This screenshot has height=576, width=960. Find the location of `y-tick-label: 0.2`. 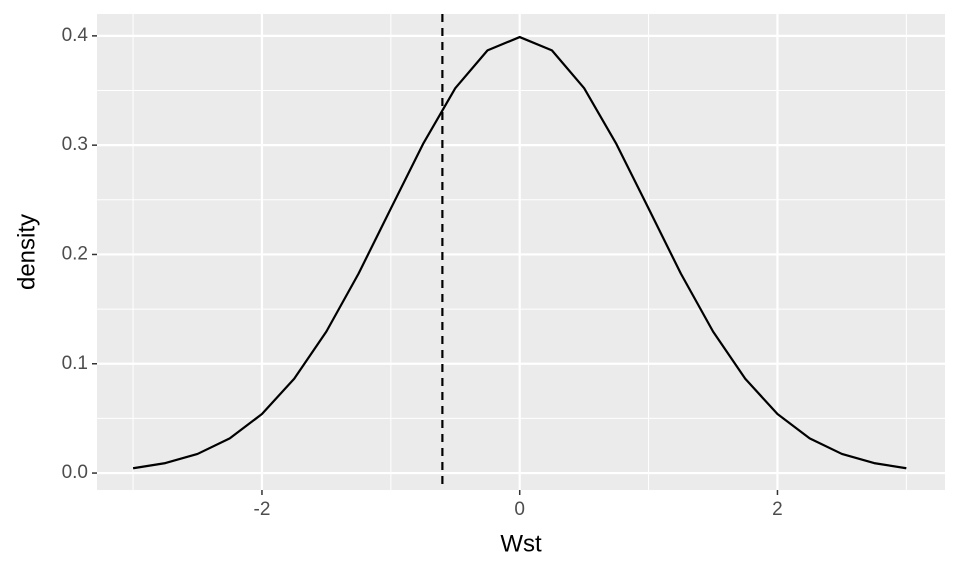

y-tick-label: 0.2 is located at coordinates (75, 253).